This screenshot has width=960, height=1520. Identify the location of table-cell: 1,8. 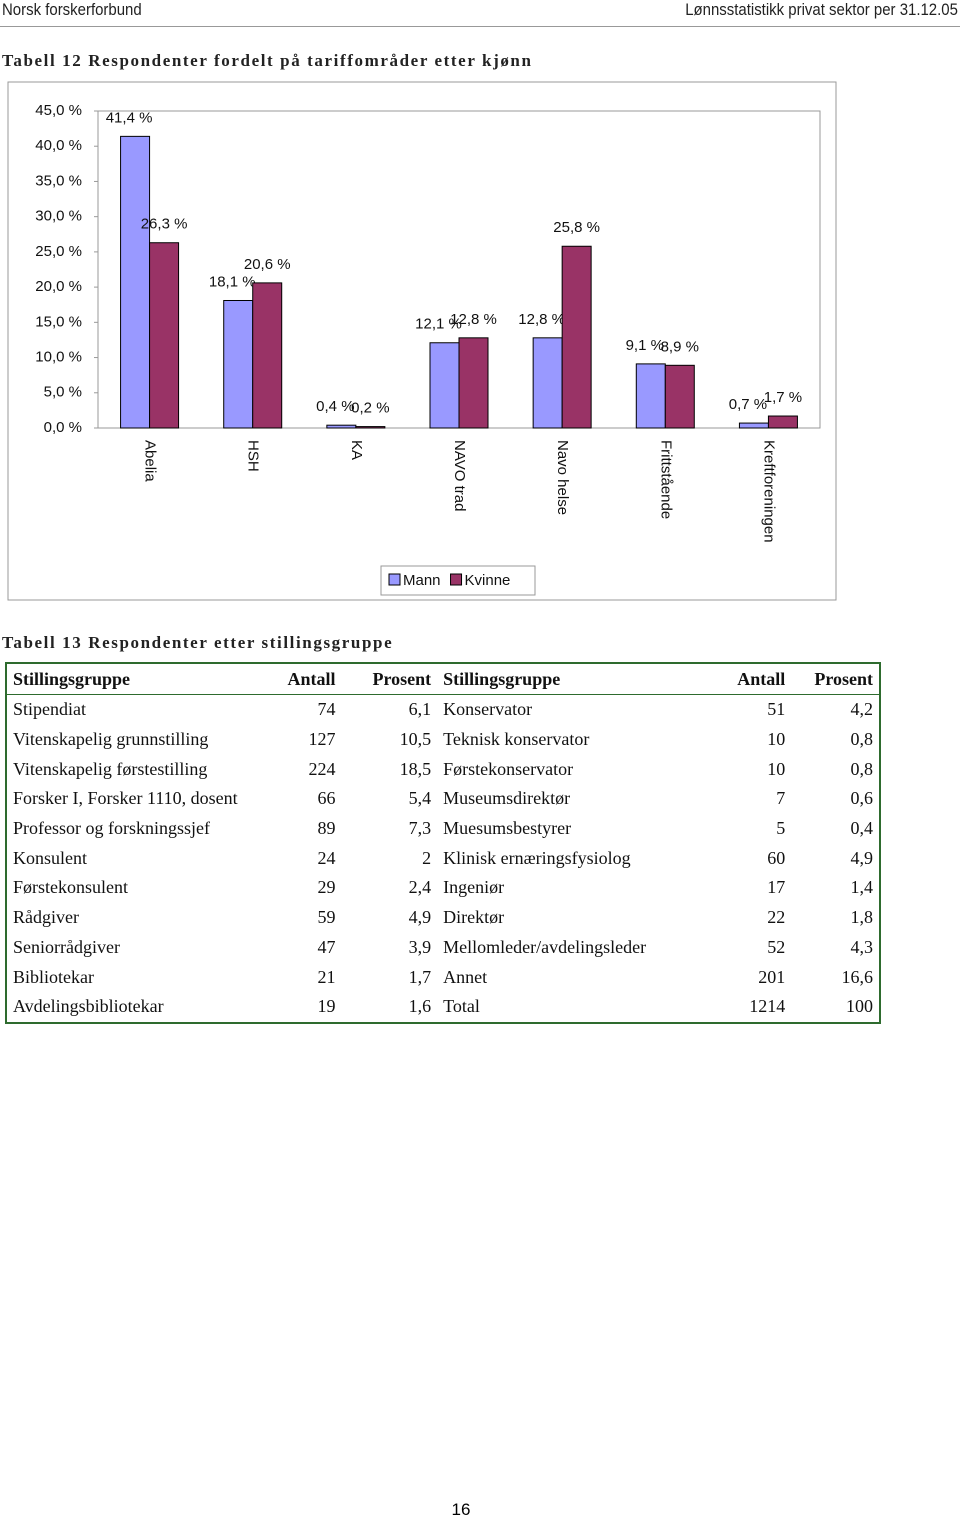
(862, 917).